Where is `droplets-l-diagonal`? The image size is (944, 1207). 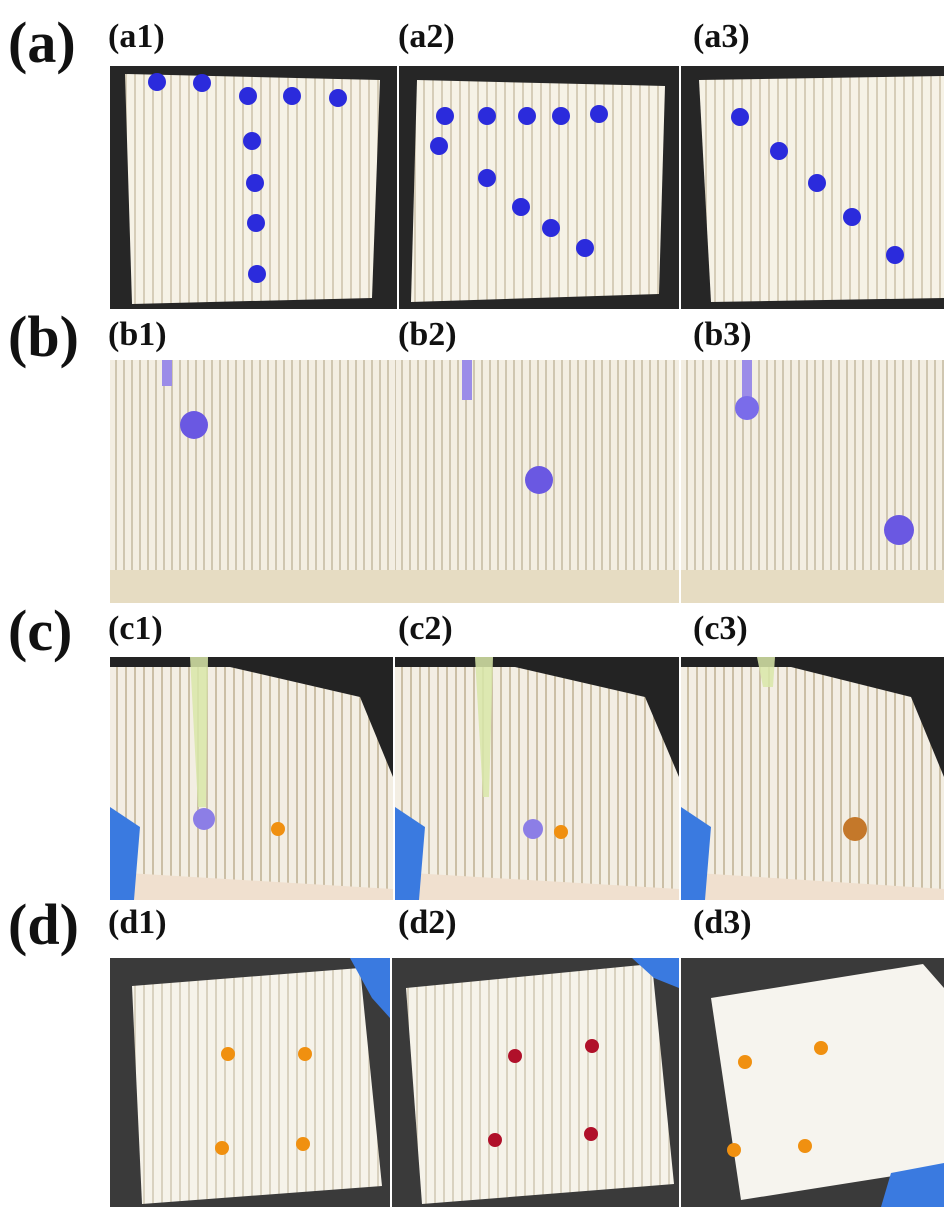
droplets-l-diagonal is located at coordinates (519, 181).